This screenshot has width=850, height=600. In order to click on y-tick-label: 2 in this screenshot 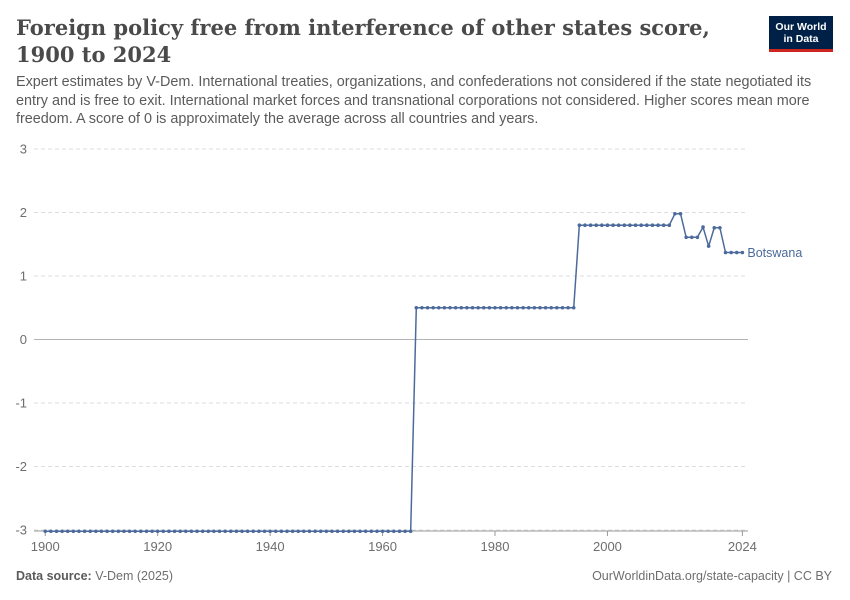, I will do `click(23, 212)`.